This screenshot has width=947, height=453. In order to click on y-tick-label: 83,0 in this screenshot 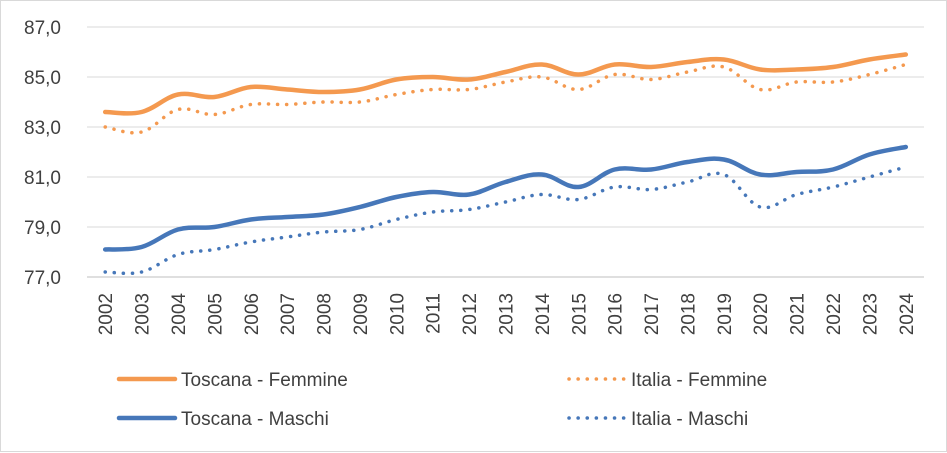, I will do `click(42, 128)`.